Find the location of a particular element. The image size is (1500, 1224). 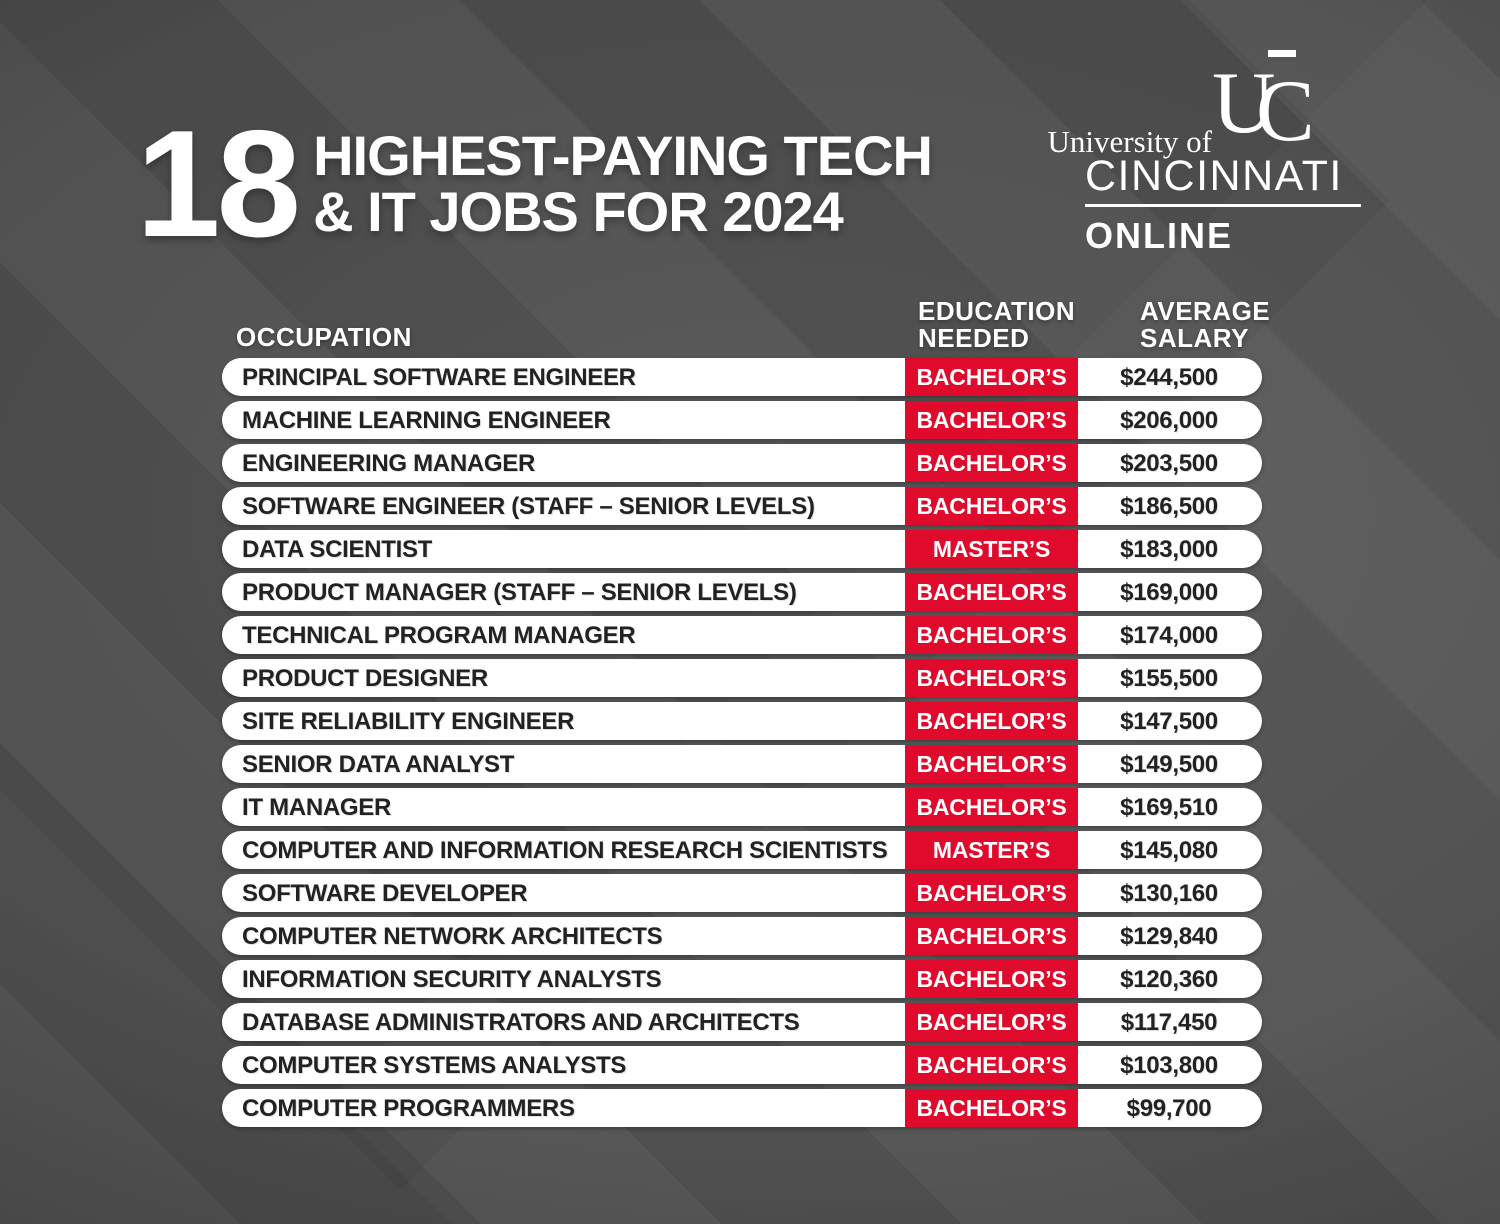

occupation-label: TECHNICAL PROGRAM MANAGER is located at coordinates (439, 635).